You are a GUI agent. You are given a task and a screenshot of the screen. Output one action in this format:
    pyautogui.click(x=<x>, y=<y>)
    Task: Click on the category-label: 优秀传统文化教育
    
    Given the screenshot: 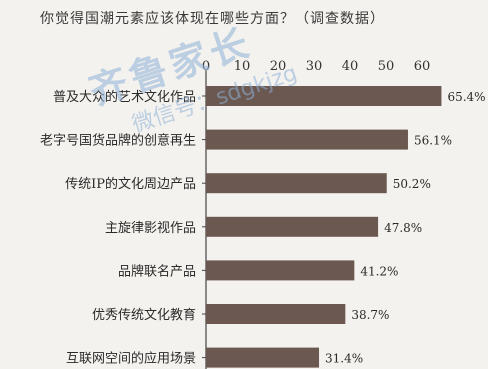 What is the action you would take?
    pyautogui.click(x=144, y=315)
    